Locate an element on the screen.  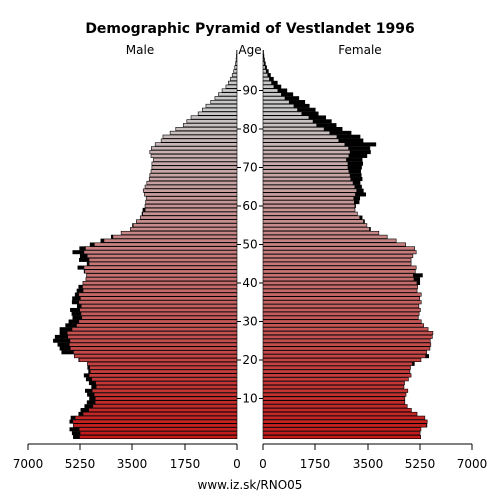
female-x-ticks: 0 1750 3500 5250 7000 is located at coordinates (373, 457).